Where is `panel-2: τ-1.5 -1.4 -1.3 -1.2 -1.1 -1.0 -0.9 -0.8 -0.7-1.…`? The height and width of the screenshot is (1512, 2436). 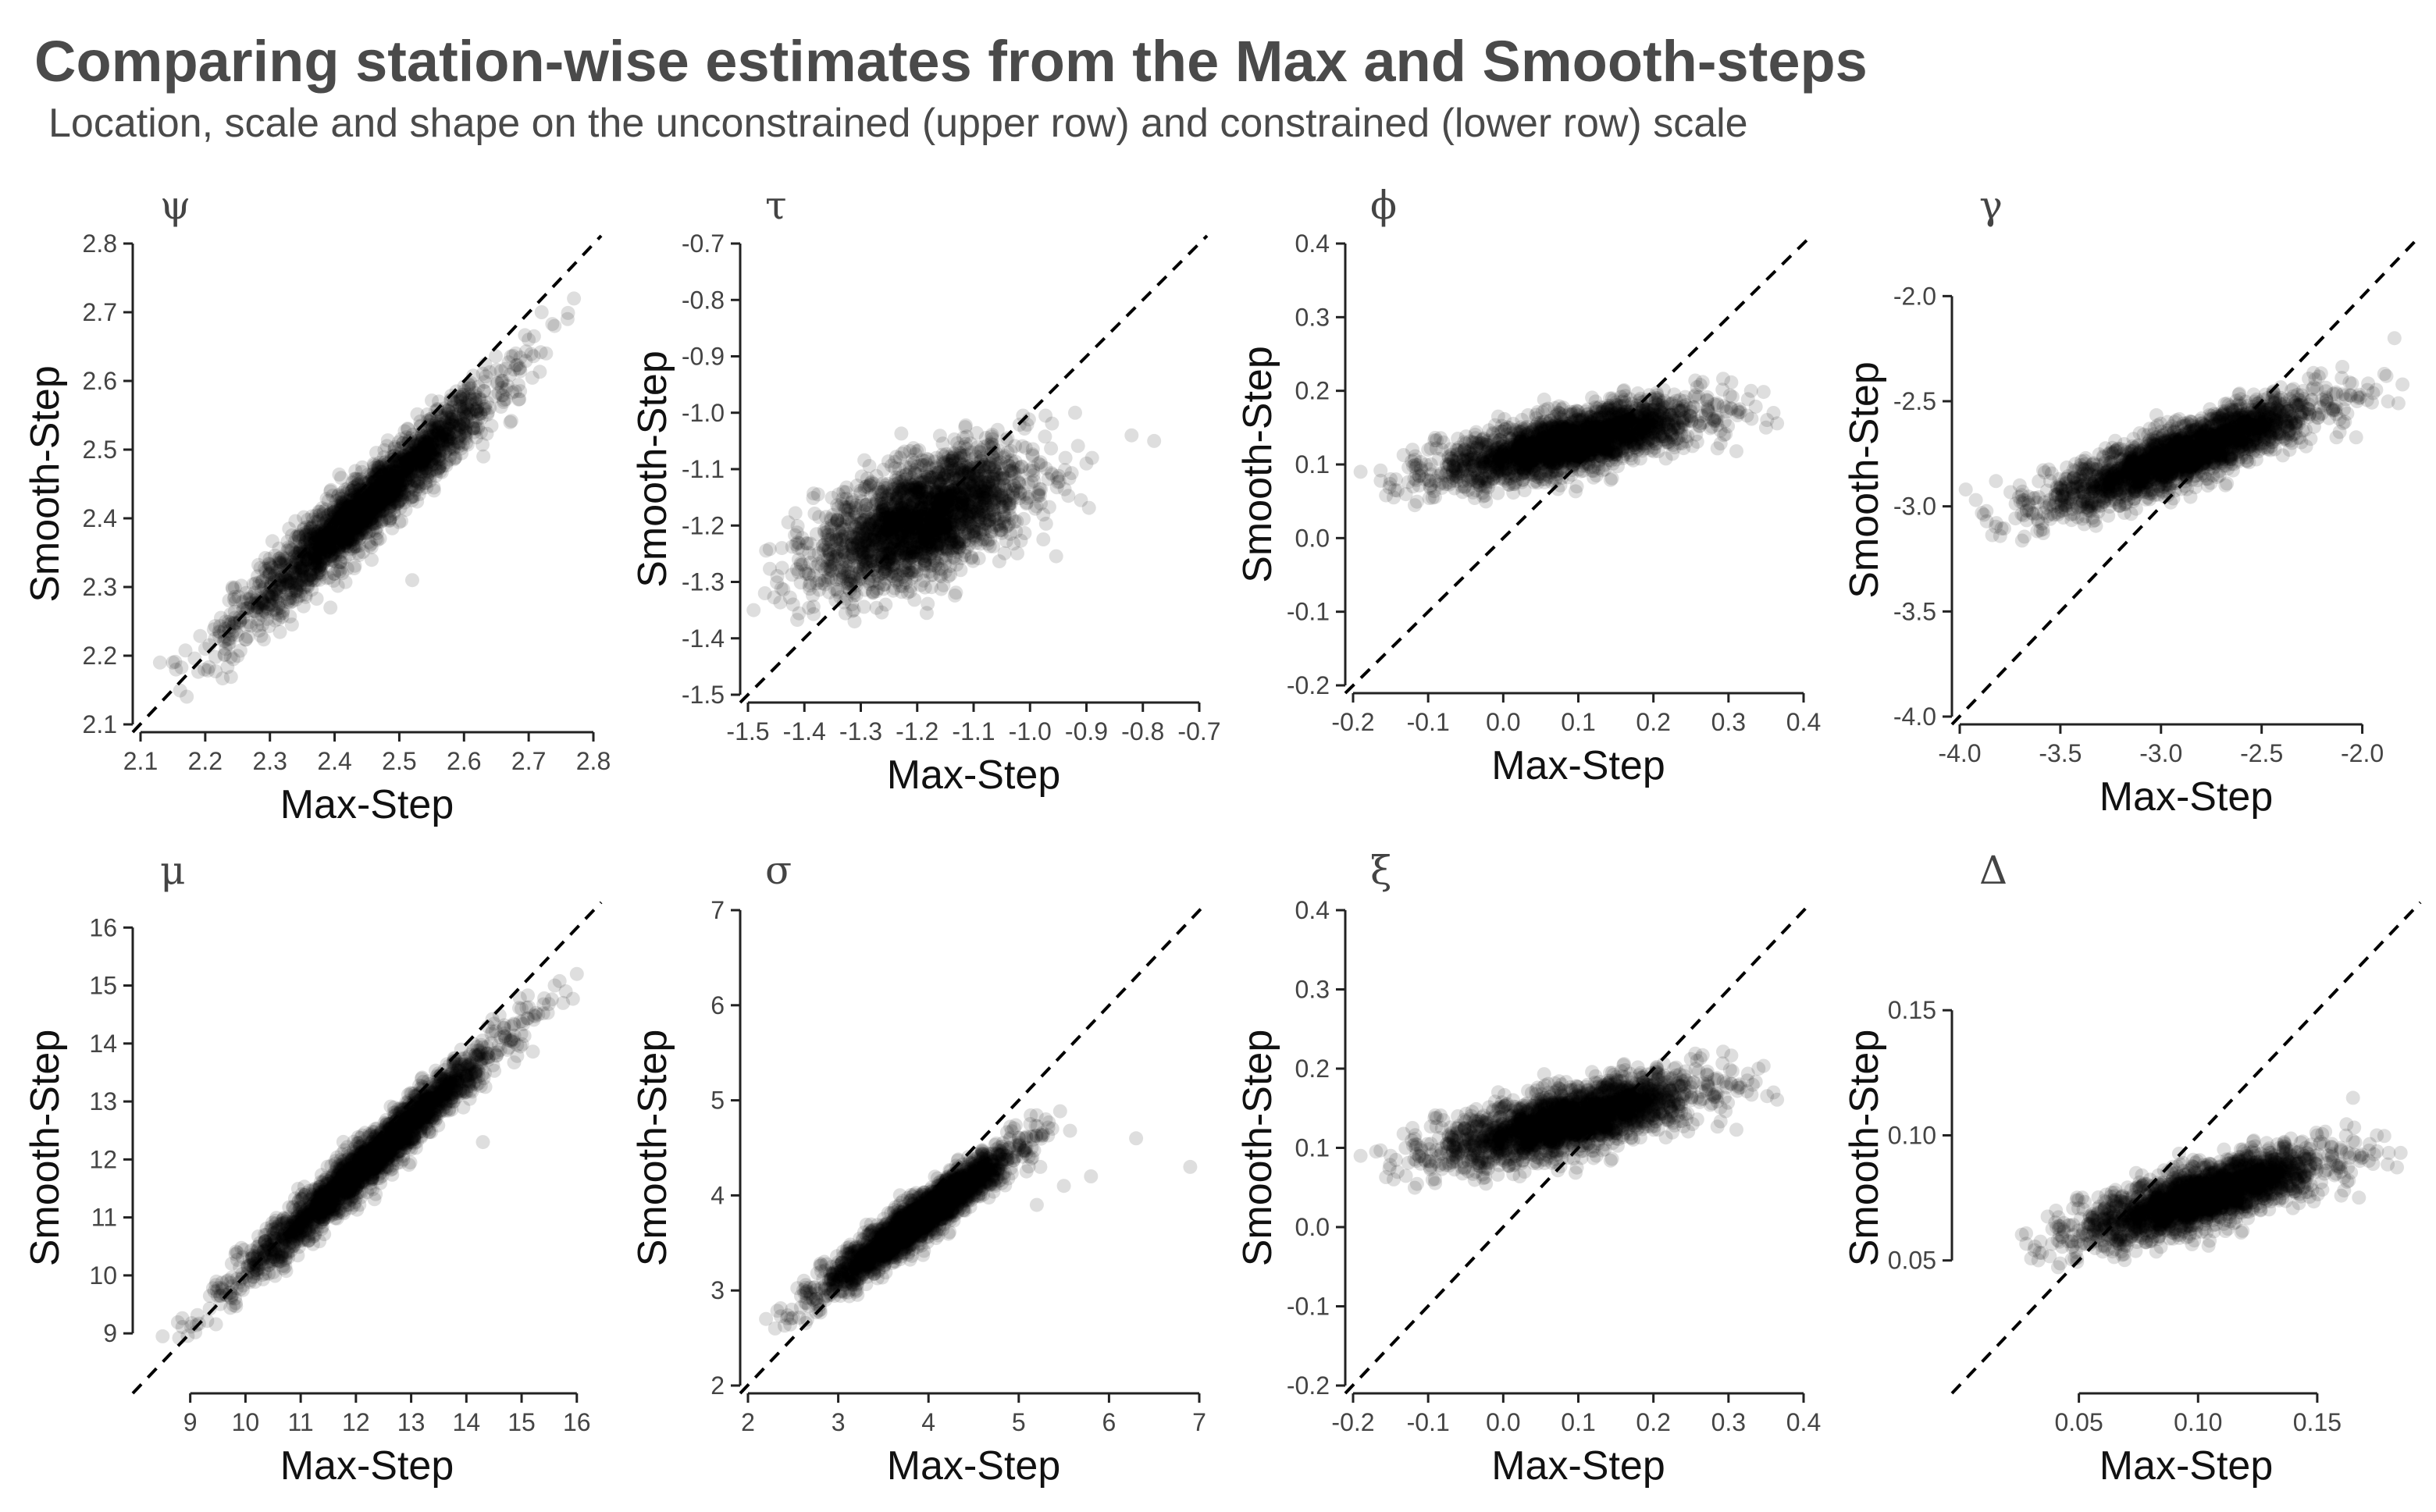
panel-2: τ-1.5 -1.4 -1.3 -1.2 -1.1 -1.0 -0.9 -0.8 -0.7-1.… is located at coordinates (925, 490).